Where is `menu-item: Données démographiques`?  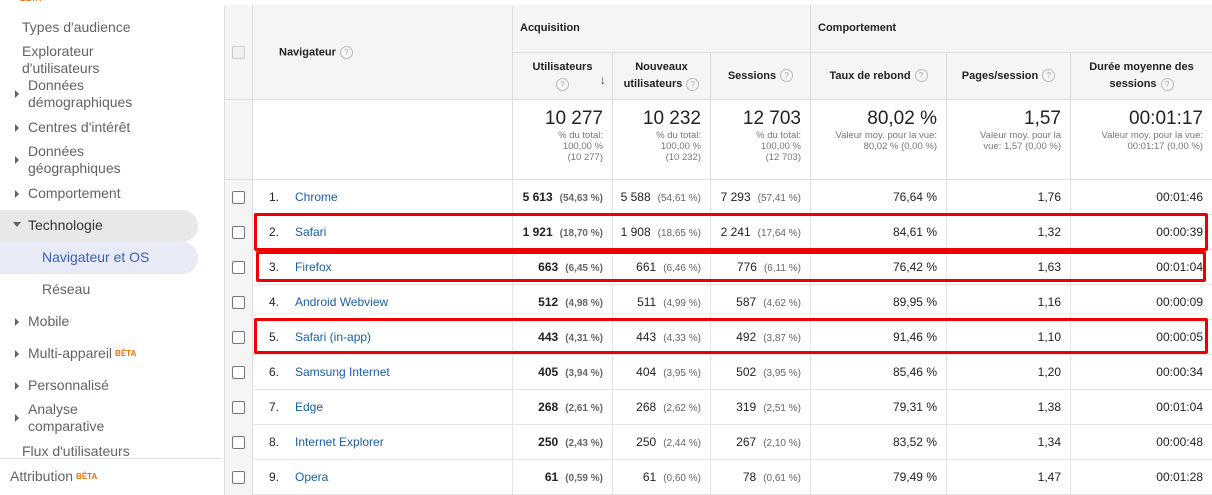 menu-item: Données démographiques is located at coordinates (73, 94).